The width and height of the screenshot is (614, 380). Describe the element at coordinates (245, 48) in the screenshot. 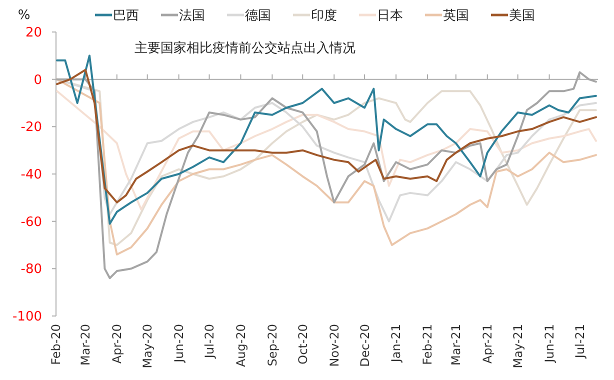

I see `text: 主要国家相比疫情前公交站点出入情况` at that location.